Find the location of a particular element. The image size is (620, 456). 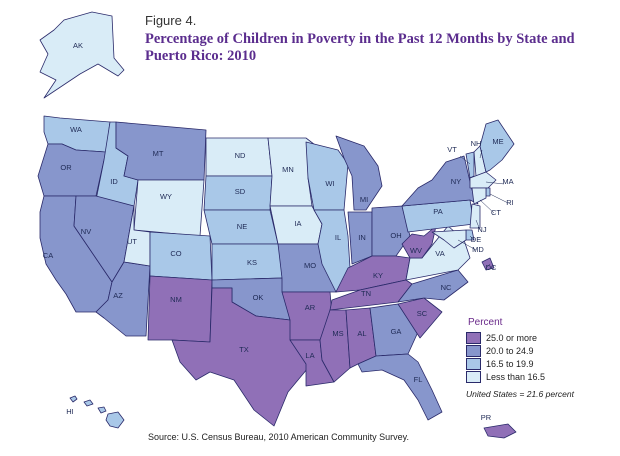

state-nm is located at coordinates (180, 309).